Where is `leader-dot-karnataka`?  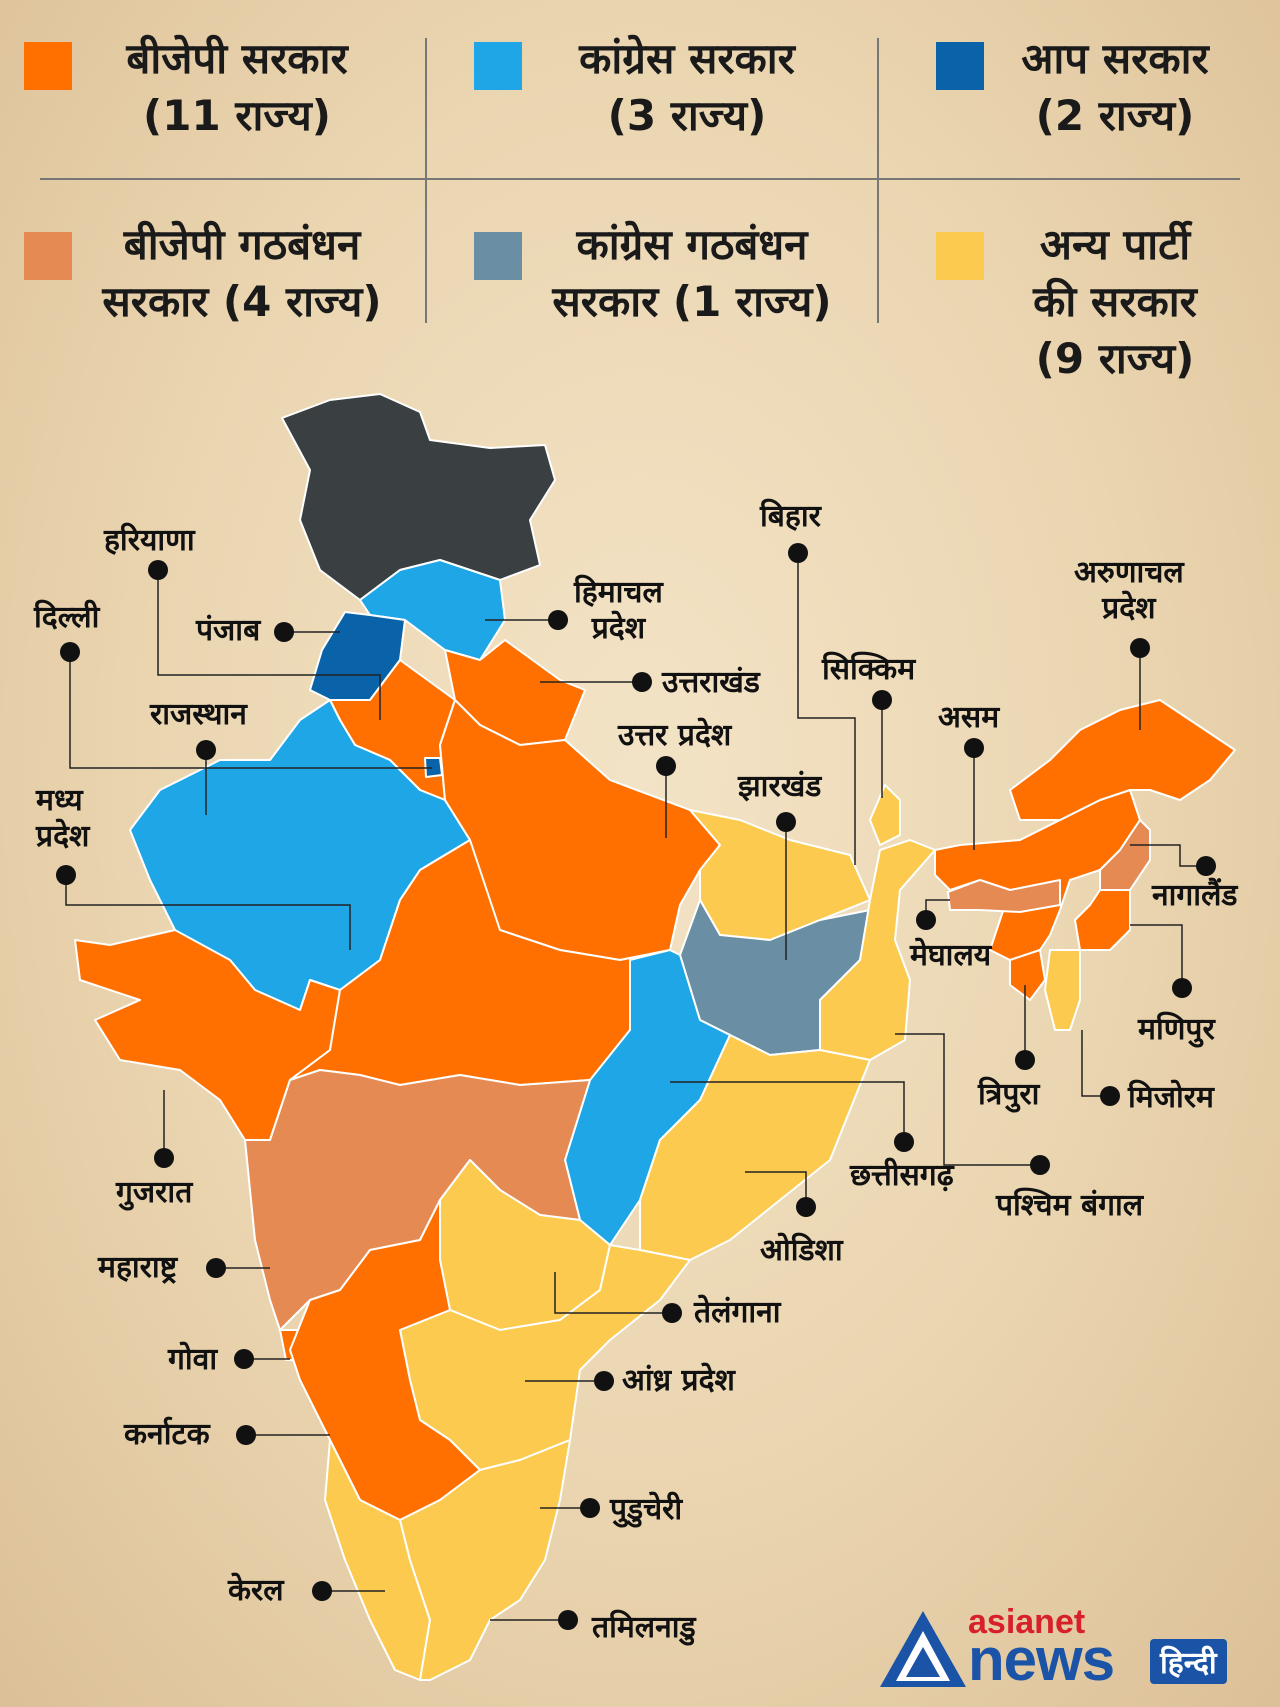 leader-dot-karnataka is located at coordinates (246, 1435).